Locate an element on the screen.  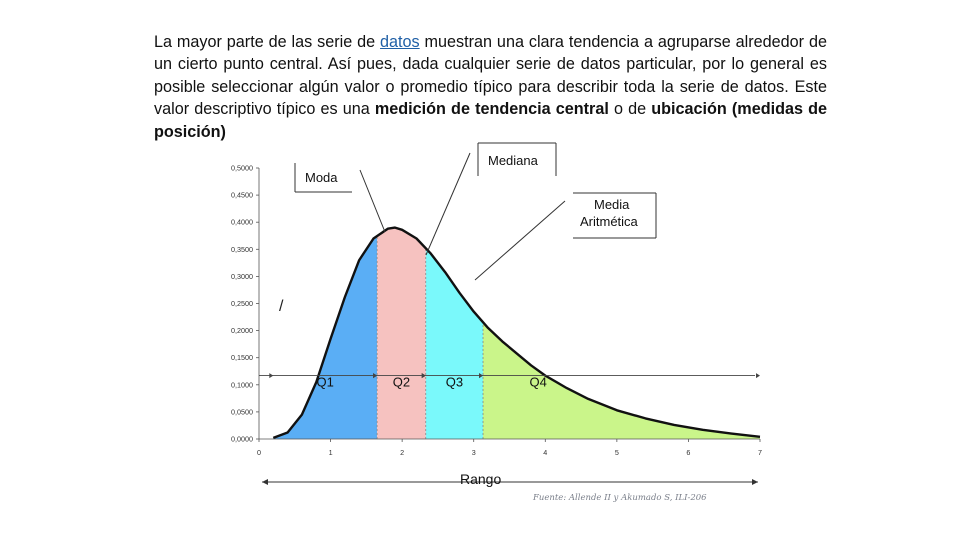
region-q3 is located at coordinates (454, 343).